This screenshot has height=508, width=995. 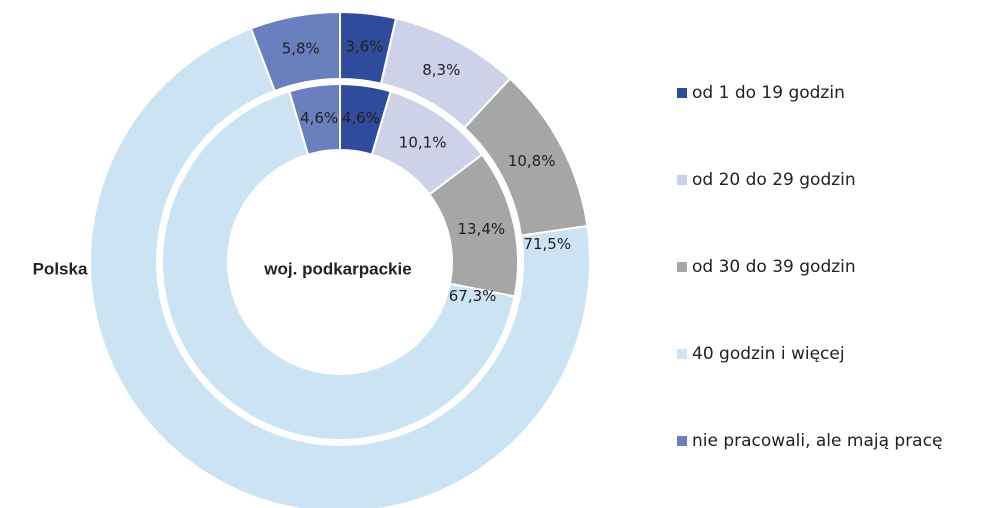 I want to click on data-label: 10,1%, so click(x=423, y=142).